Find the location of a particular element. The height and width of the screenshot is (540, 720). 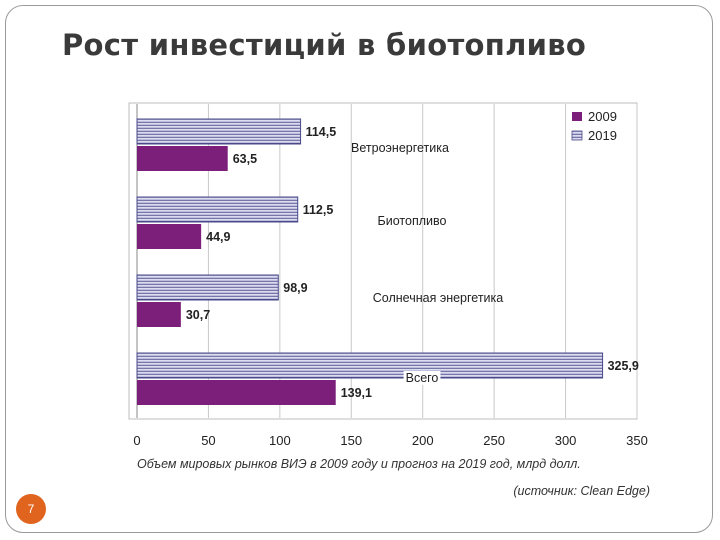

x-tick-label: 250 is located at coordinates (494, 440).